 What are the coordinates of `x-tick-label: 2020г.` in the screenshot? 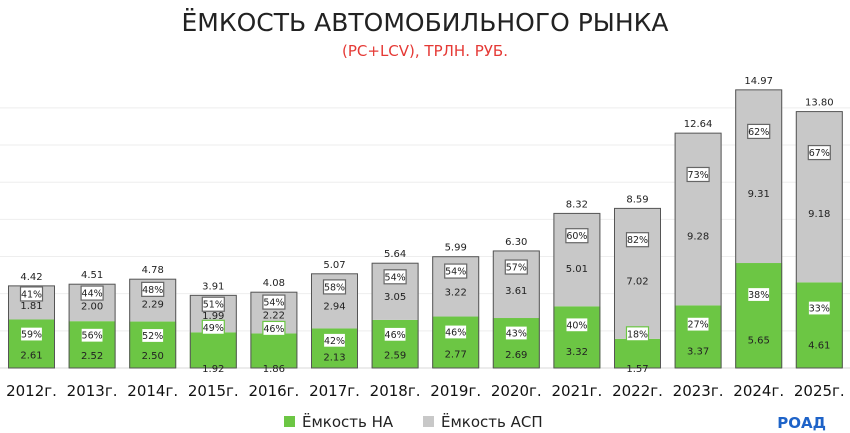 It's located at (516, 391).